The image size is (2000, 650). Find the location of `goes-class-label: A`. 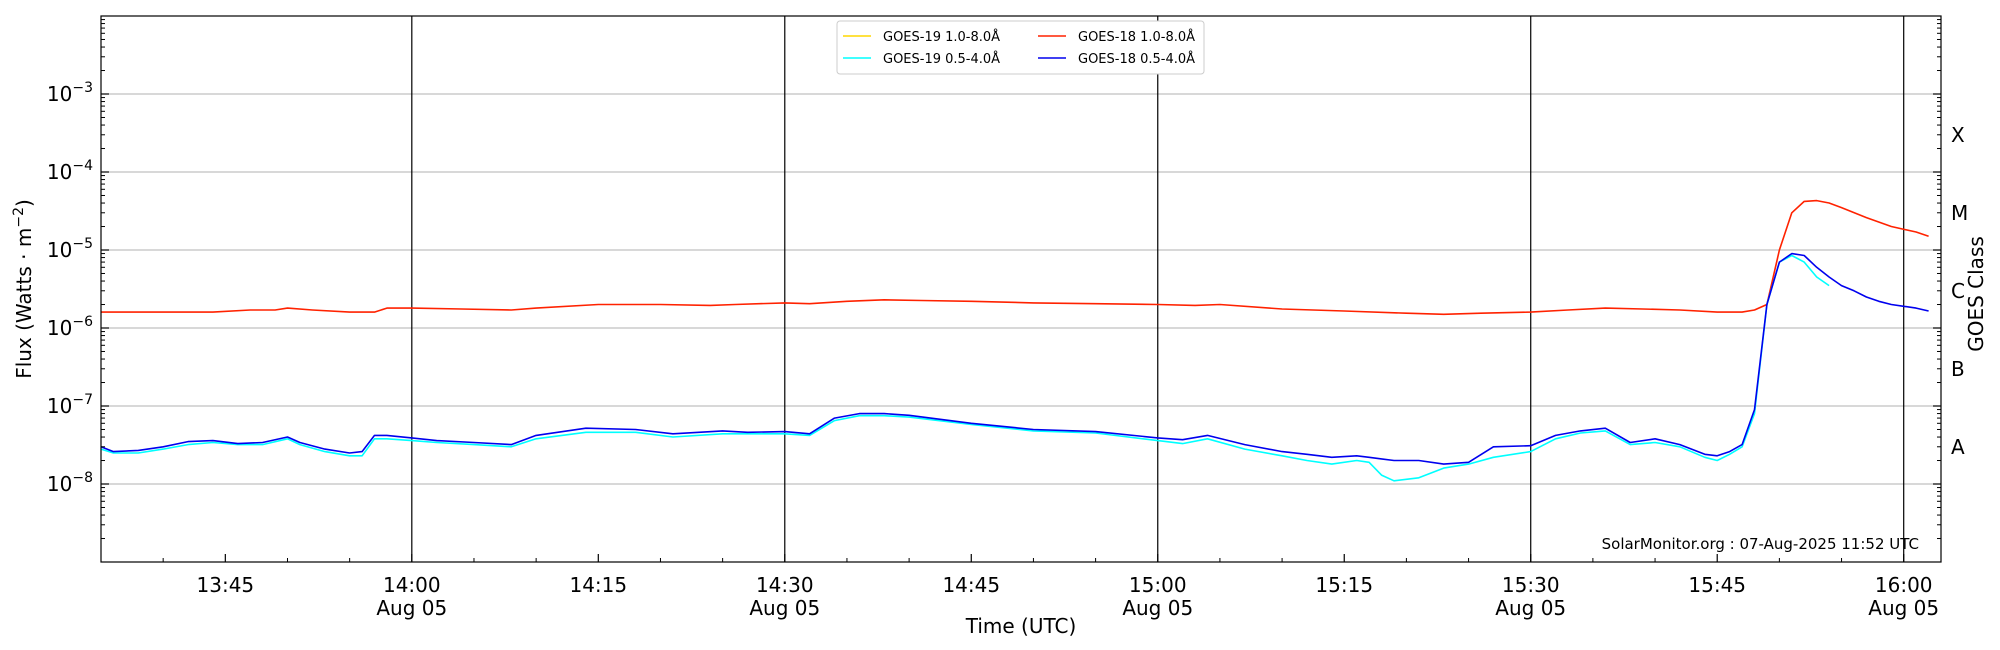

goes-class-label: A is located at coordinates (1958, 447).